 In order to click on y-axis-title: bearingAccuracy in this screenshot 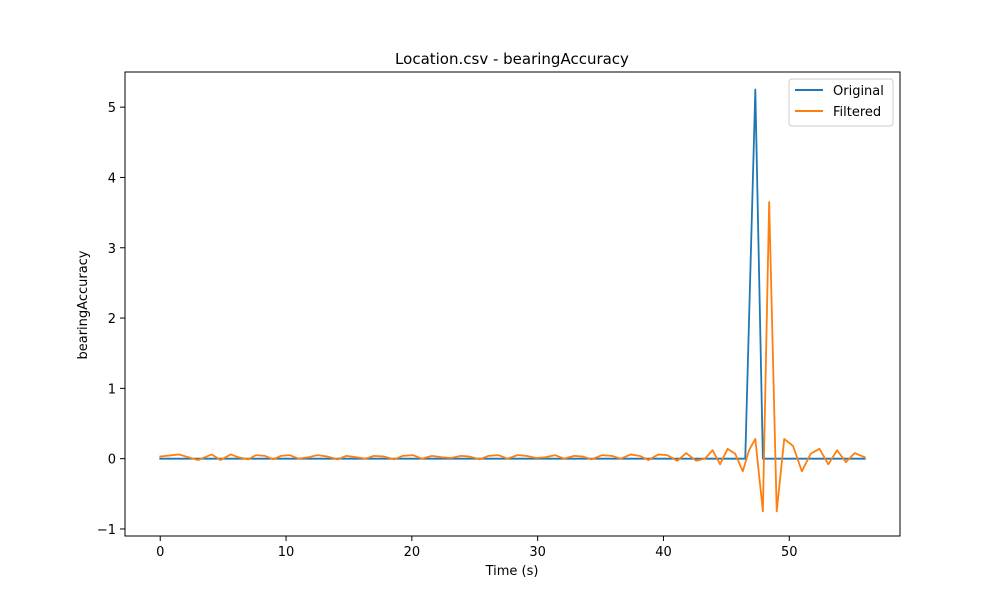, I will do `click(83, 304)`.